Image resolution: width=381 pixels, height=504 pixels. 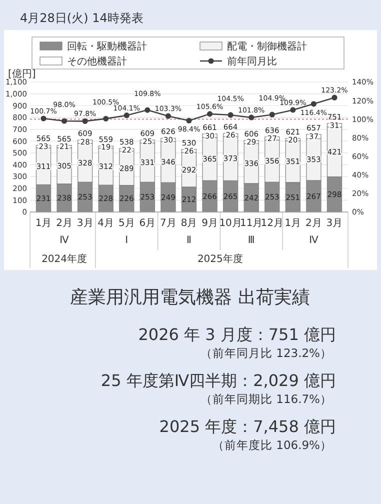 What do you see at coordinates (126, 240) in the screenshot?
I see `text: Ⅰ` at bounding box center [126, 240].